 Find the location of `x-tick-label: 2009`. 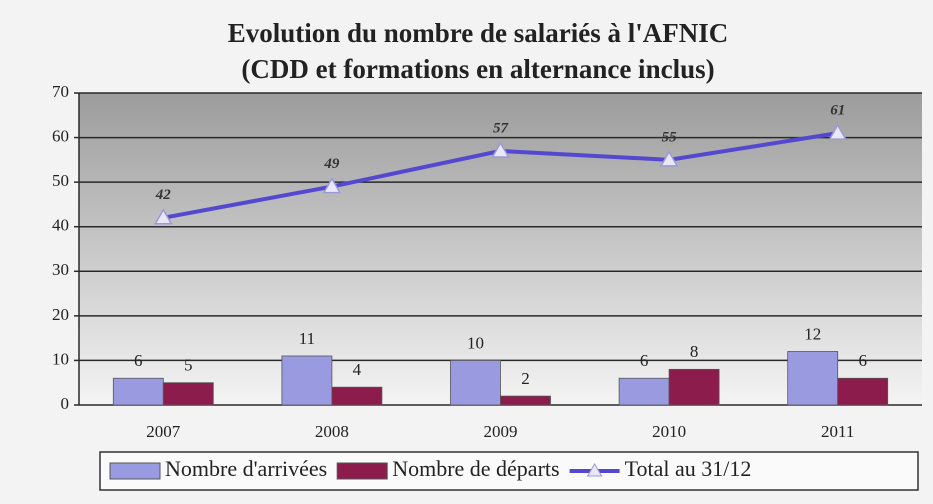

x-tick-label: 2009 is located at coordinates (501, 431).